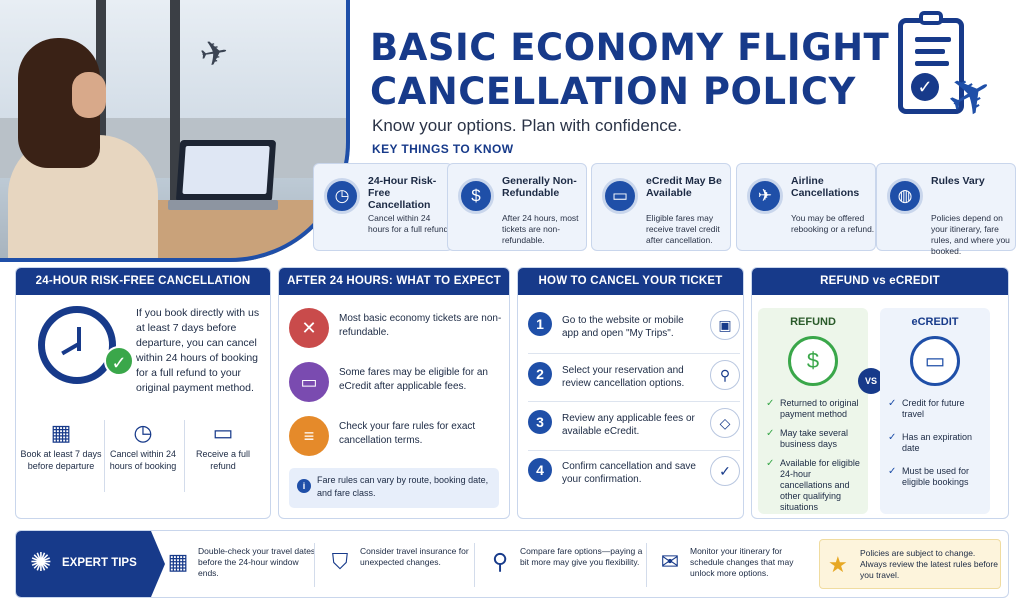 This screenshot has width=1024, height=611. What do you see at coordinates (119, 361) in the screenshot?
I see `check-icon: ✓` at bounding box center [119, 361].